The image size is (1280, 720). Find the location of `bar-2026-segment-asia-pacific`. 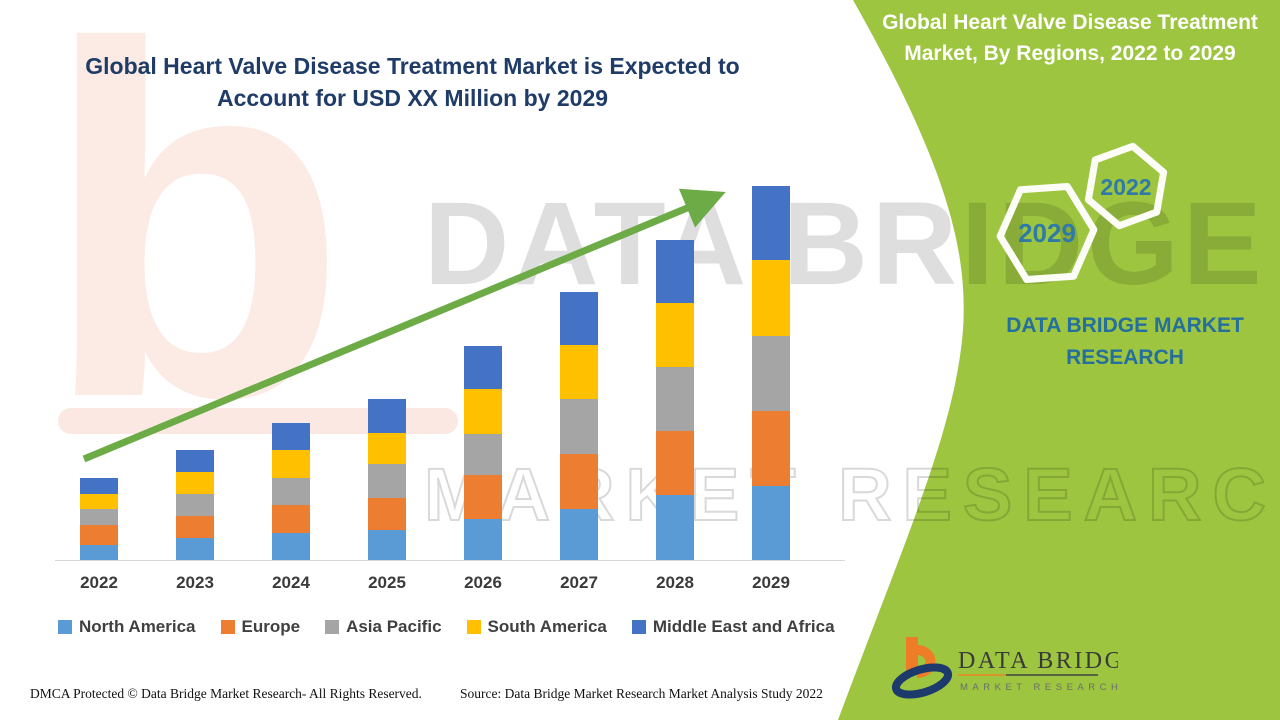

bar-2026-segment-asia-pacific is located at coordinates (483, 454).